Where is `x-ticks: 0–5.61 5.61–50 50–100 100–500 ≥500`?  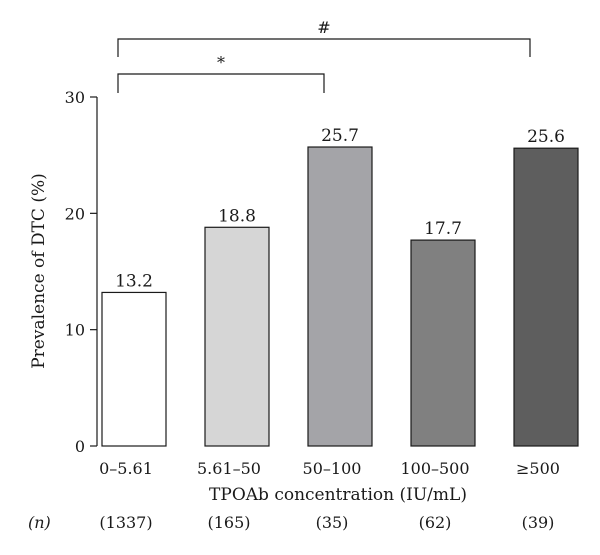 x-ticks: 0–5.61 5.61–50 50–100 100–500 ≥500 is located at coordinates (329, 468).